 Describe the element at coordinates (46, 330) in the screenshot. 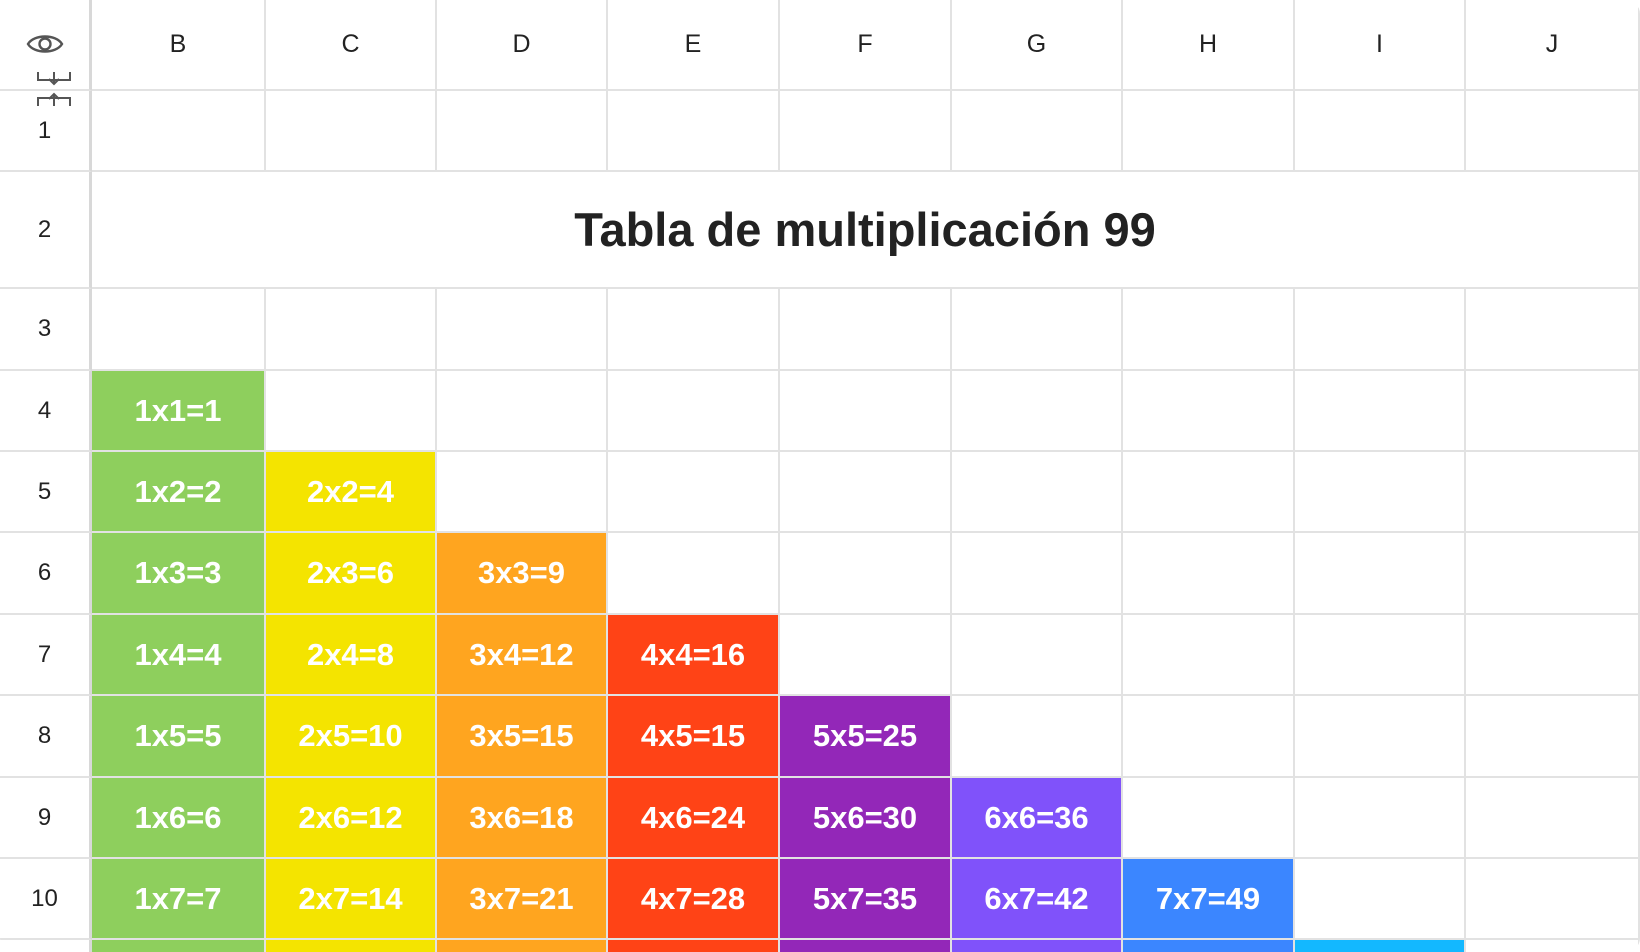

I see `row-header-3: 3` at that location.